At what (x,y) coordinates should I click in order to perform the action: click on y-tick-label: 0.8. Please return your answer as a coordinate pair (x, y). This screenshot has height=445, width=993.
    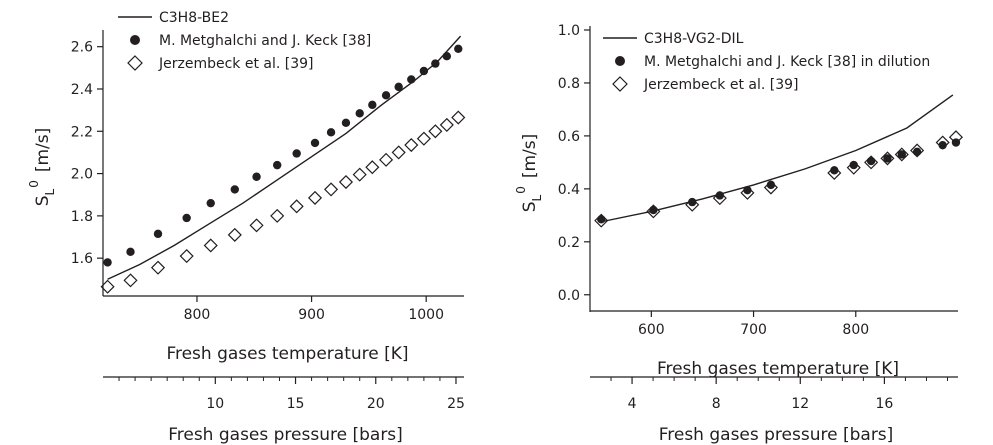
    Looking at the image, I should click on (569, 84).